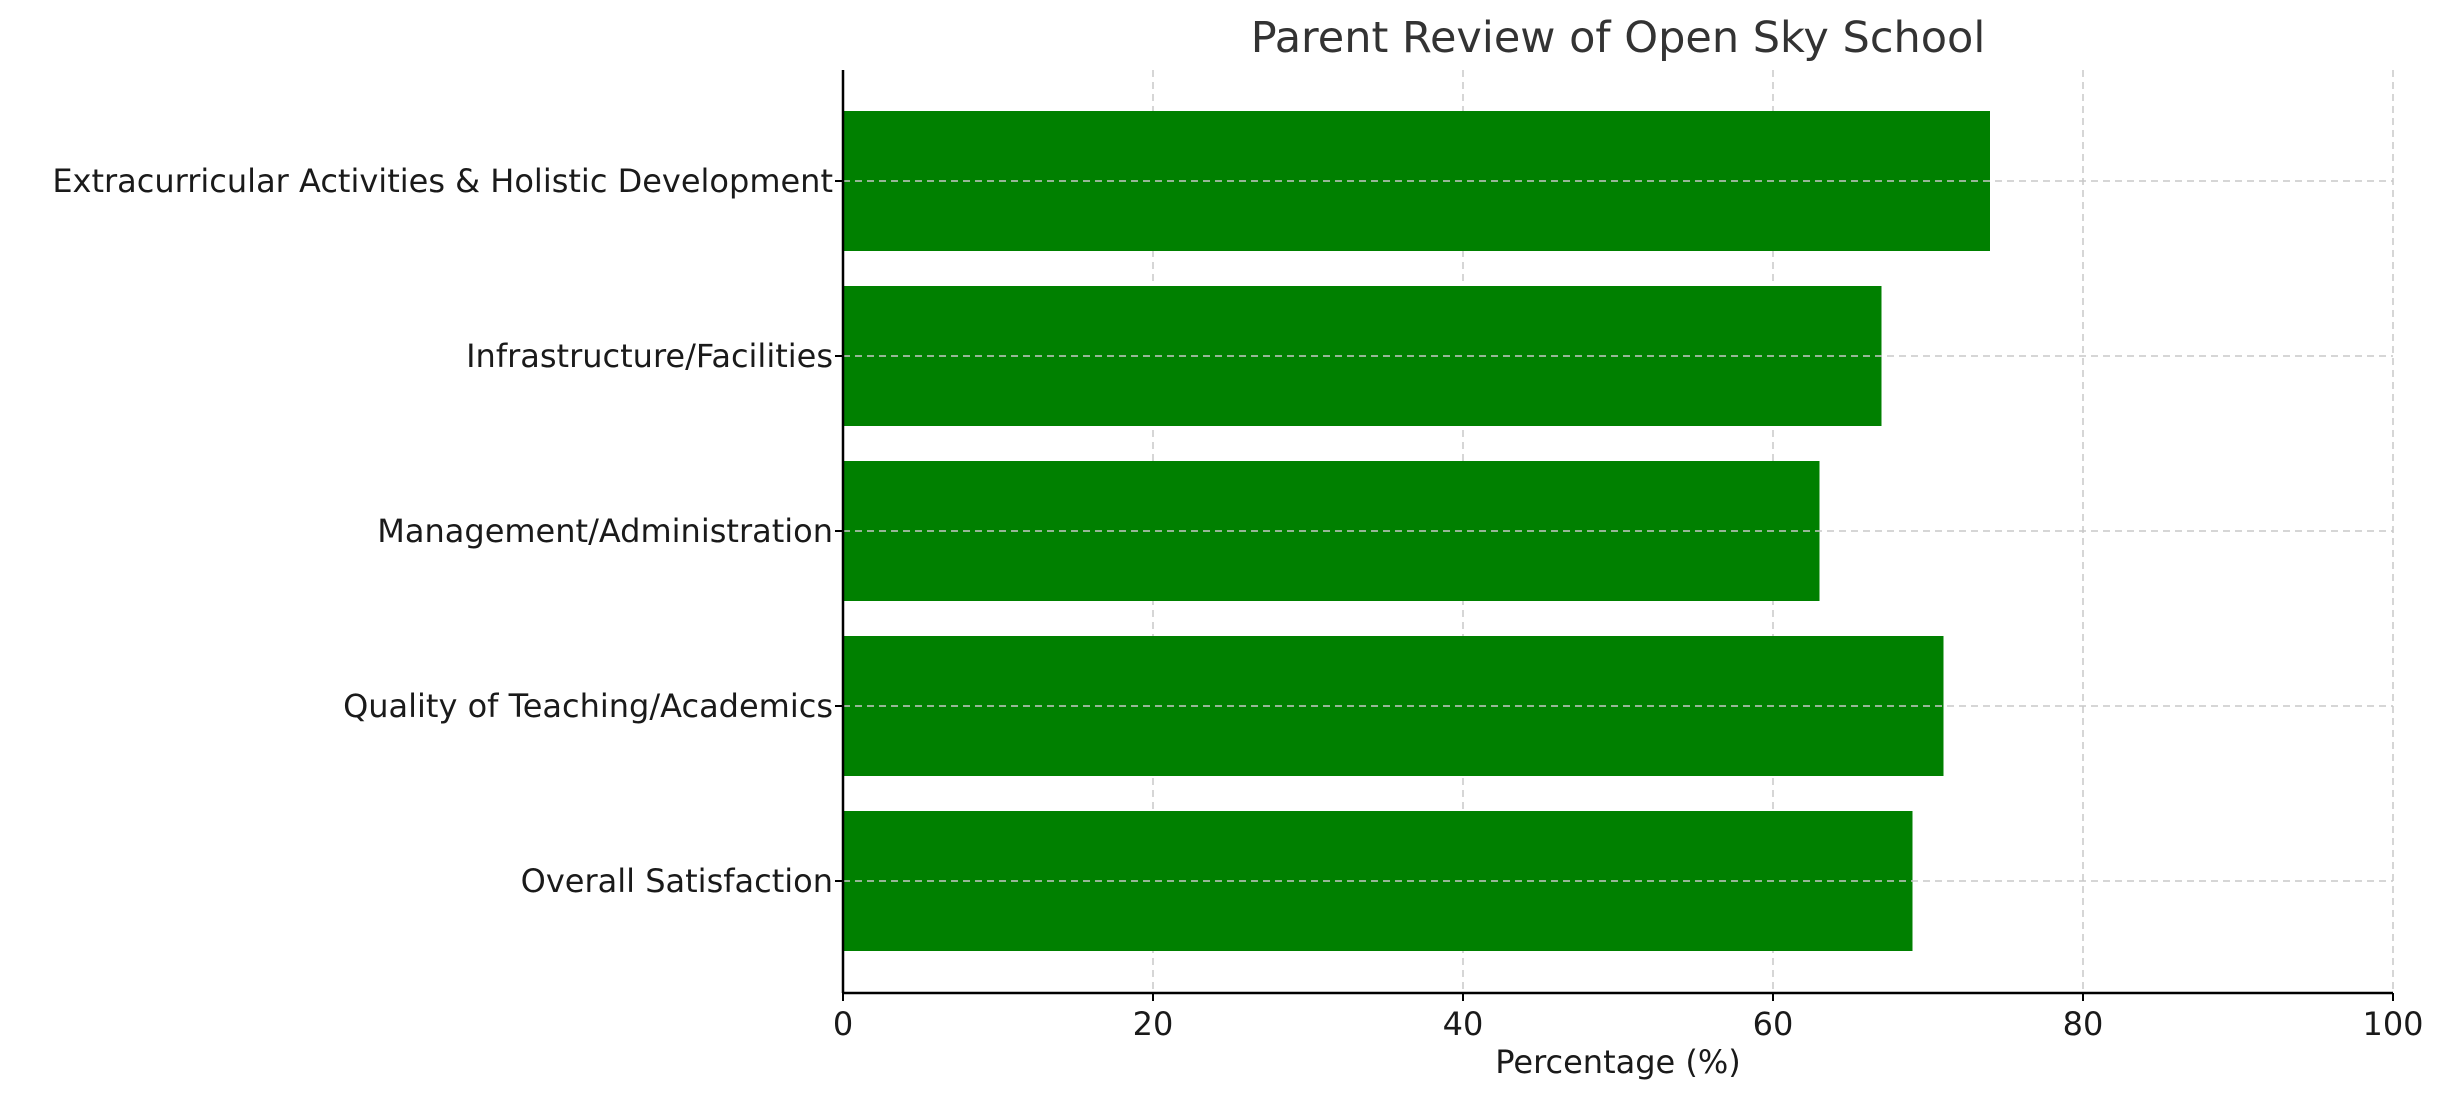 This screenshot has height=1101, width=2445. What do you see at coordinates (1153, 1024) in the screenshot?
I see `x-tick-label: 20` at bounding box center [1153, 1024].